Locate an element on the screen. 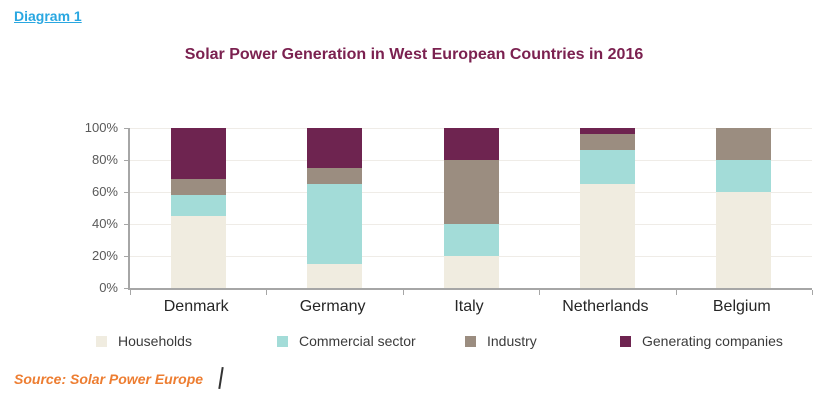 Image resolution: width=828 pixels, height=405 pixels. x-category-label: Italy is located at coordinates (469, 306).